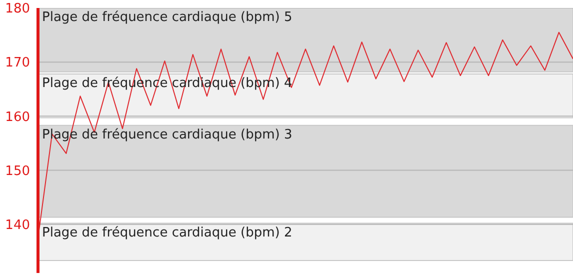 This screenshot has height=274, width=573. What do you see at coordinates (167, 232) in the screenshot?
I see `band-label: Plage de fréquence cardiaque (bpm) 2` at bounding box center [167, 232].